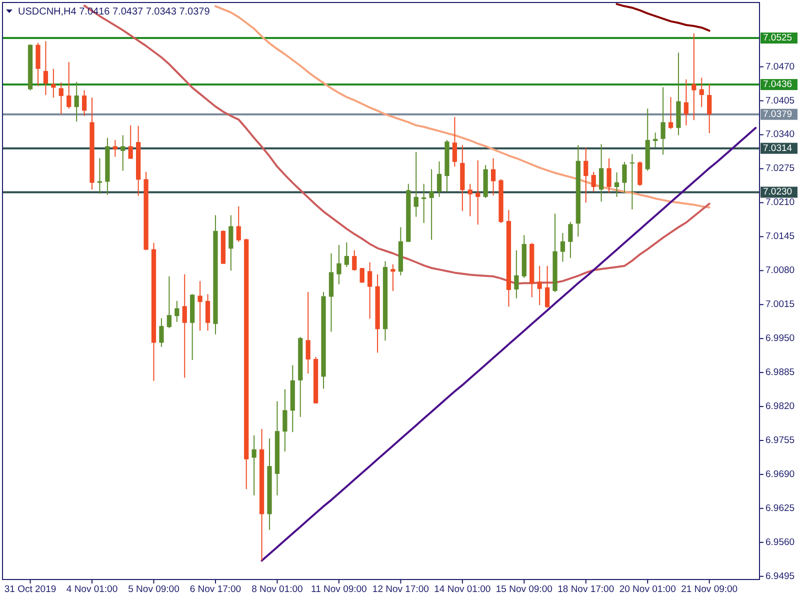  Describe the element at coordinates (92, 589) in the screenshot. I see `x-tick-label: 4 Nov 01:00` at that location.